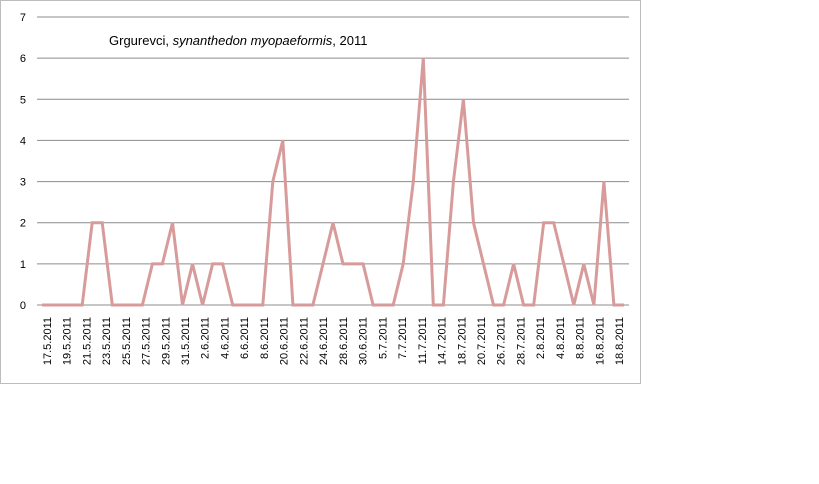 This screenshot has height=484, width=819. Describe the element at coordinates (443, 341) in the screenshot. I see `x-tick-label: 14.7.2011` at that location.